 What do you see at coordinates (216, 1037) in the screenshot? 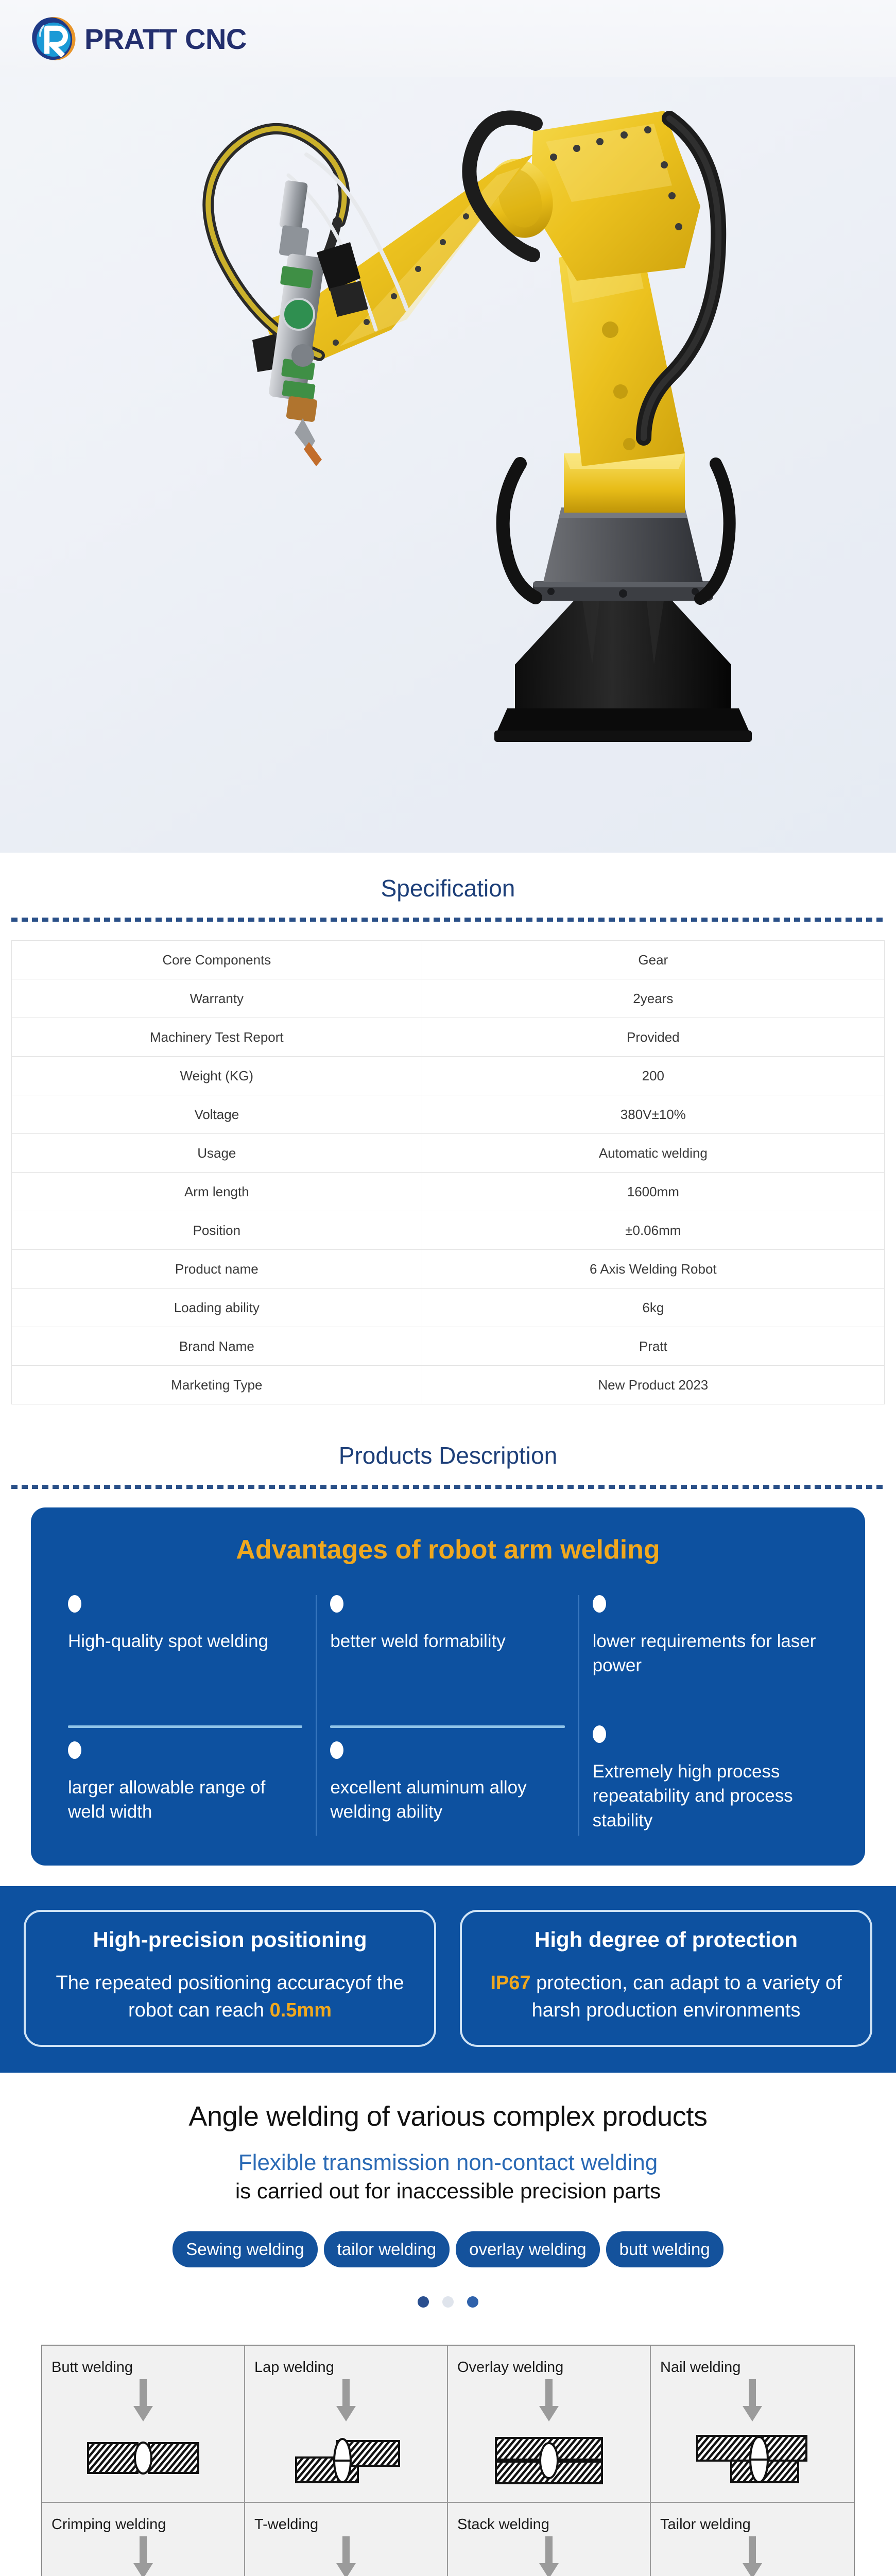
I see `spec-key: Machinery Test Report` at bounding box center [216, 1037].